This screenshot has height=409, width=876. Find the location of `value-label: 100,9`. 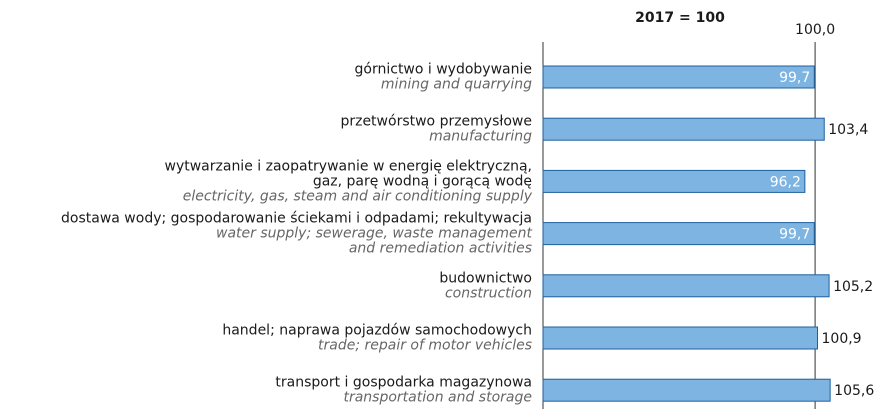

value-label: 100,9 is located at coordinates (842, 339).